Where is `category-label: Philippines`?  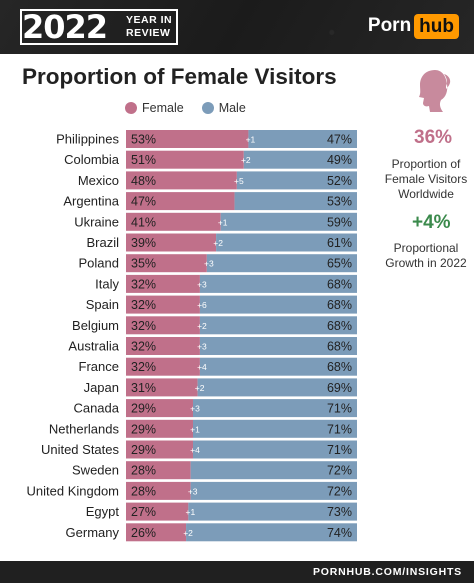
category-label: Philippines is located at coordinates (87, 139).